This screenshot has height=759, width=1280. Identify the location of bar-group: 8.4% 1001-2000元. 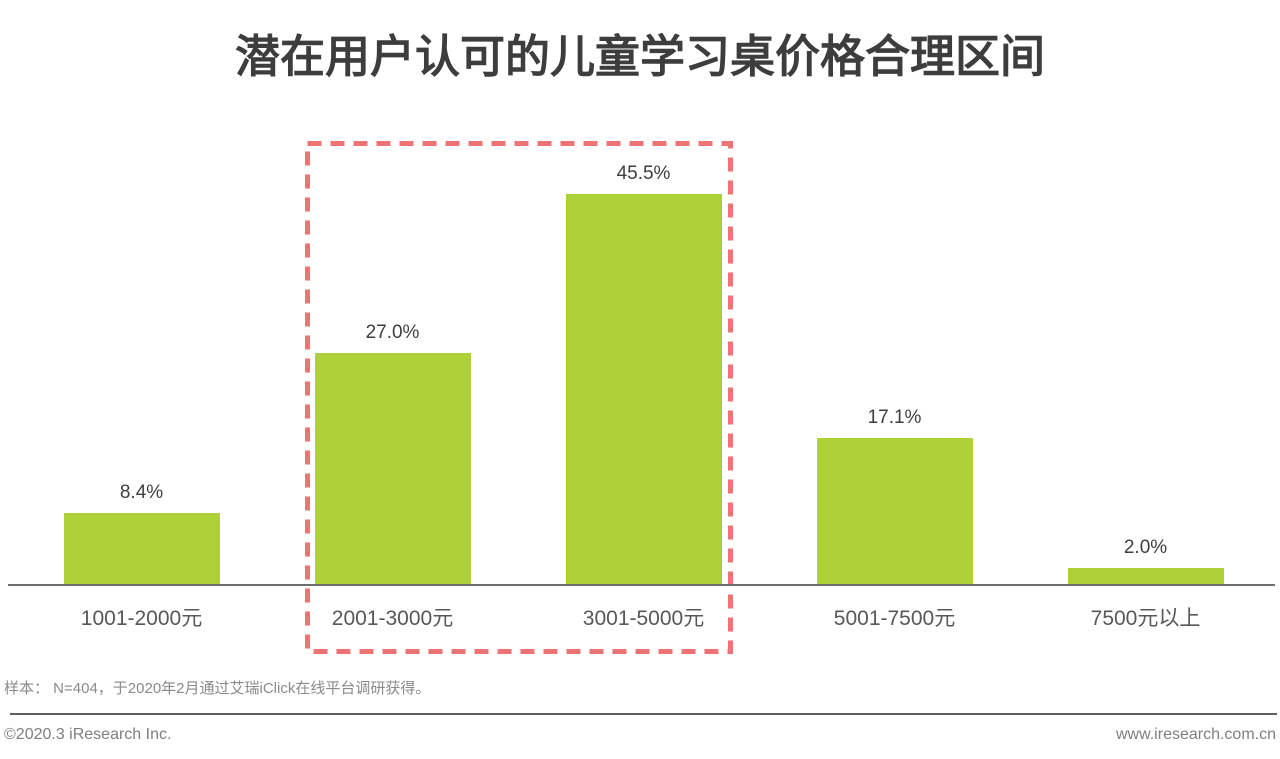
(141, 380).